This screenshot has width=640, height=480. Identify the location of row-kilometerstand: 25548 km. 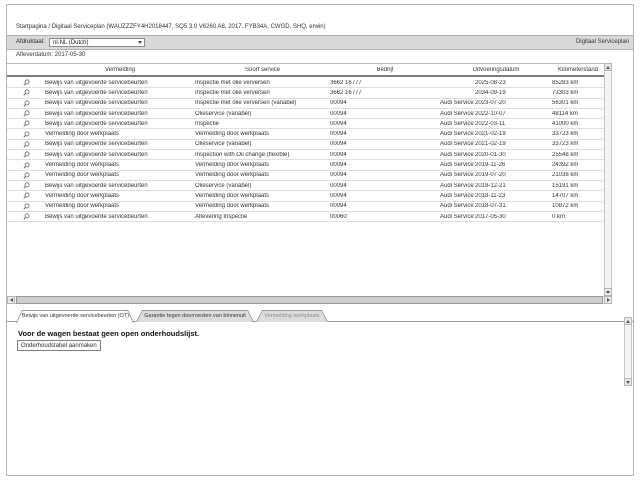
(565, 154).